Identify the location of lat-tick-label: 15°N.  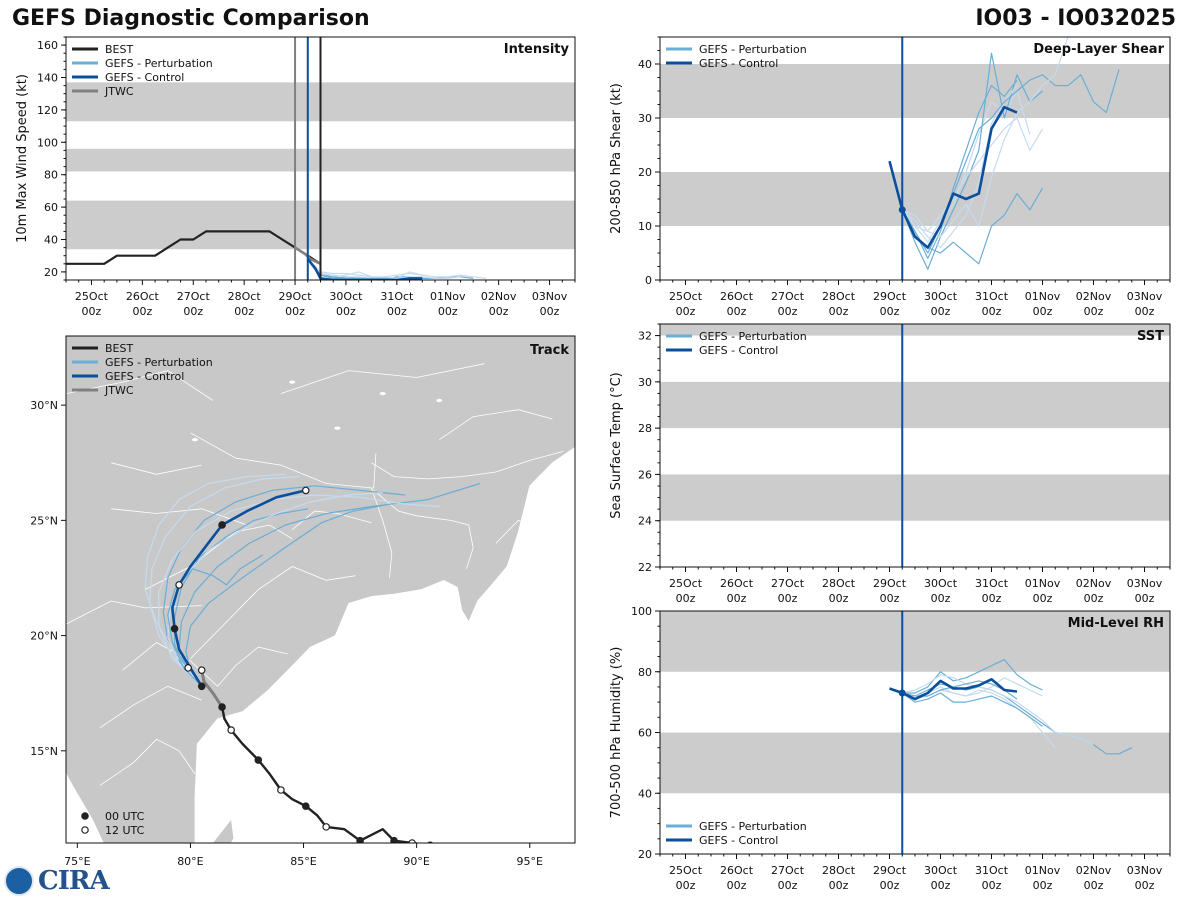
(44, 751).